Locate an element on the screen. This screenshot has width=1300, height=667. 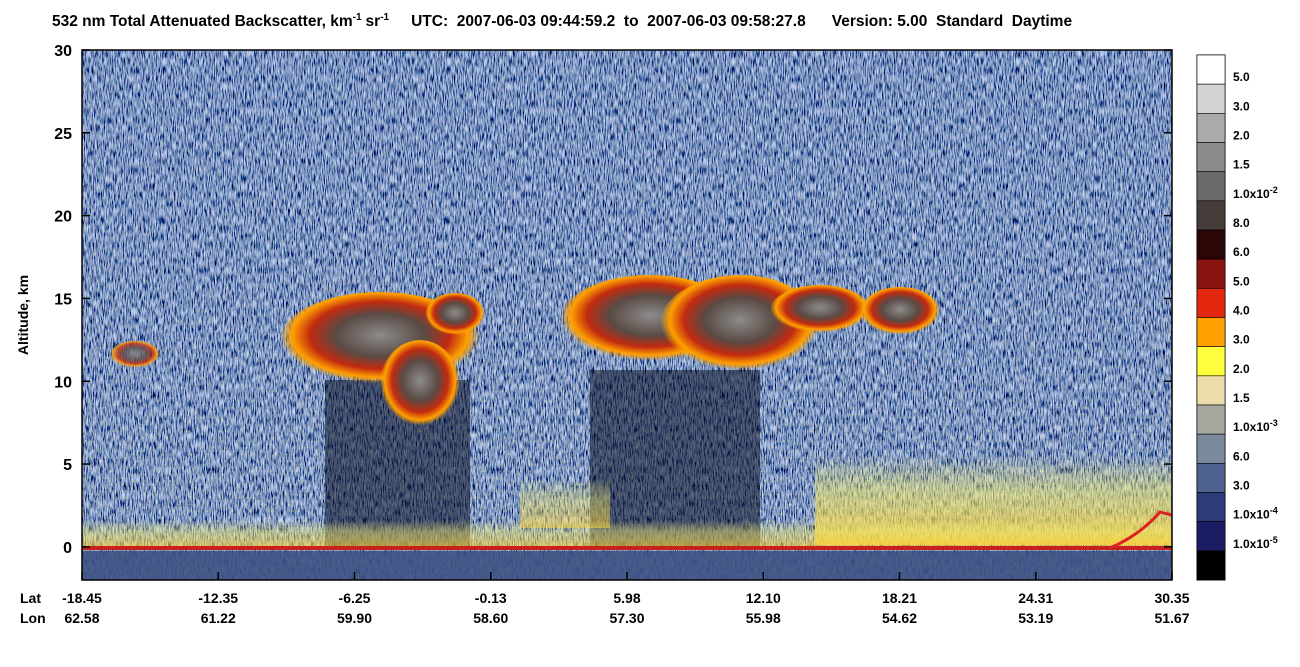
title-version: Version: 5.00 Standard Daytime is located at coordinates (952, 21).